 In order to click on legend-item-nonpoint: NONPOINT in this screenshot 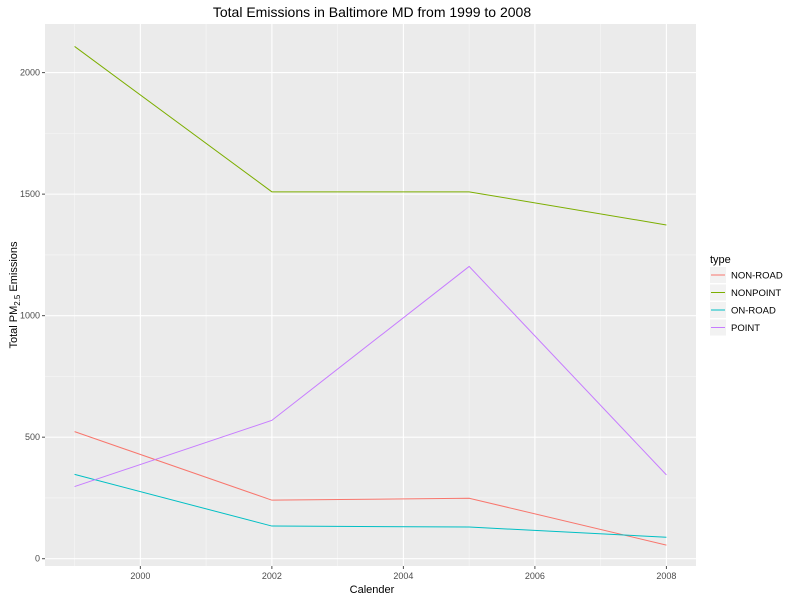, I will do `click(745, 292)`.